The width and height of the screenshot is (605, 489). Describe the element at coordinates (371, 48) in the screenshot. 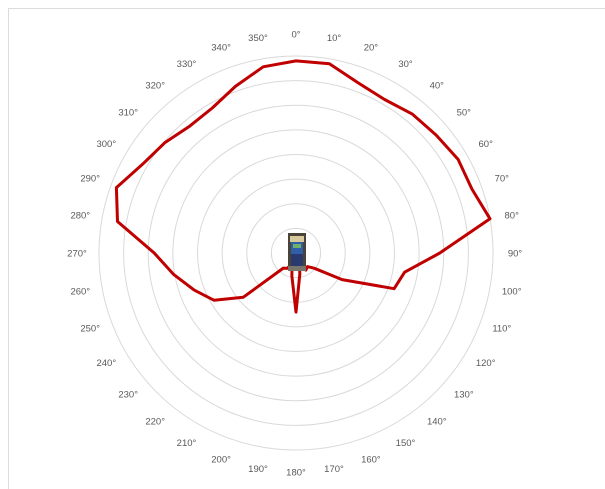

I see `angle-tick-label: 20°` at that location.